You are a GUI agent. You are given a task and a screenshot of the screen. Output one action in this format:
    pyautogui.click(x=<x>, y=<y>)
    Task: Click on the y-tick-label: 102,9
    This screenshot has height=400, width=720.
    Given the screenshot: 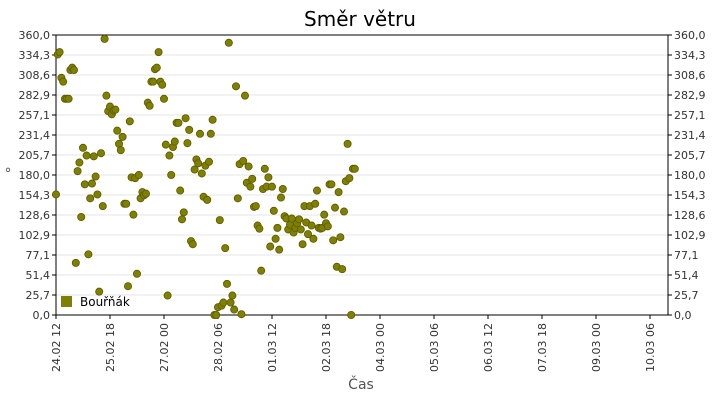 What is the action you would take?
    pyautogui.click(x=690, y=235)
    